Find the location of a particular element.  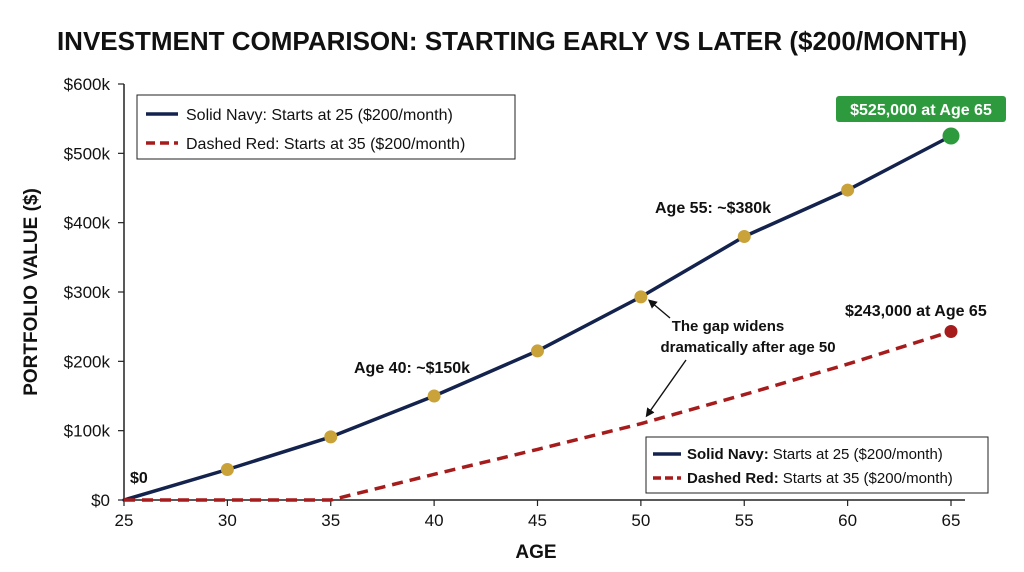

annotation-gap-line1: The gap widens is located at coordinates (728, 326).